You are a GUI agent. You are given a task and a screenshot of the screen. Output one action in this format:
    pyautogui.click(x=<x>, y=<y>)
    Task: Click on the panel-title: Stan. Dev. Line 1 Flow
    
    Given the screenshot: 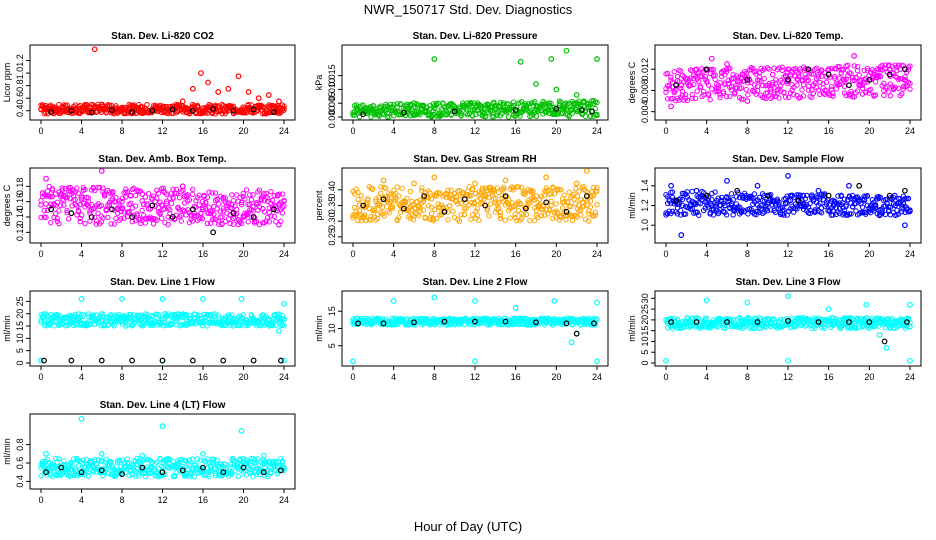 What is the action you would take?
    pyautogui.click(x=162, y=282)
    